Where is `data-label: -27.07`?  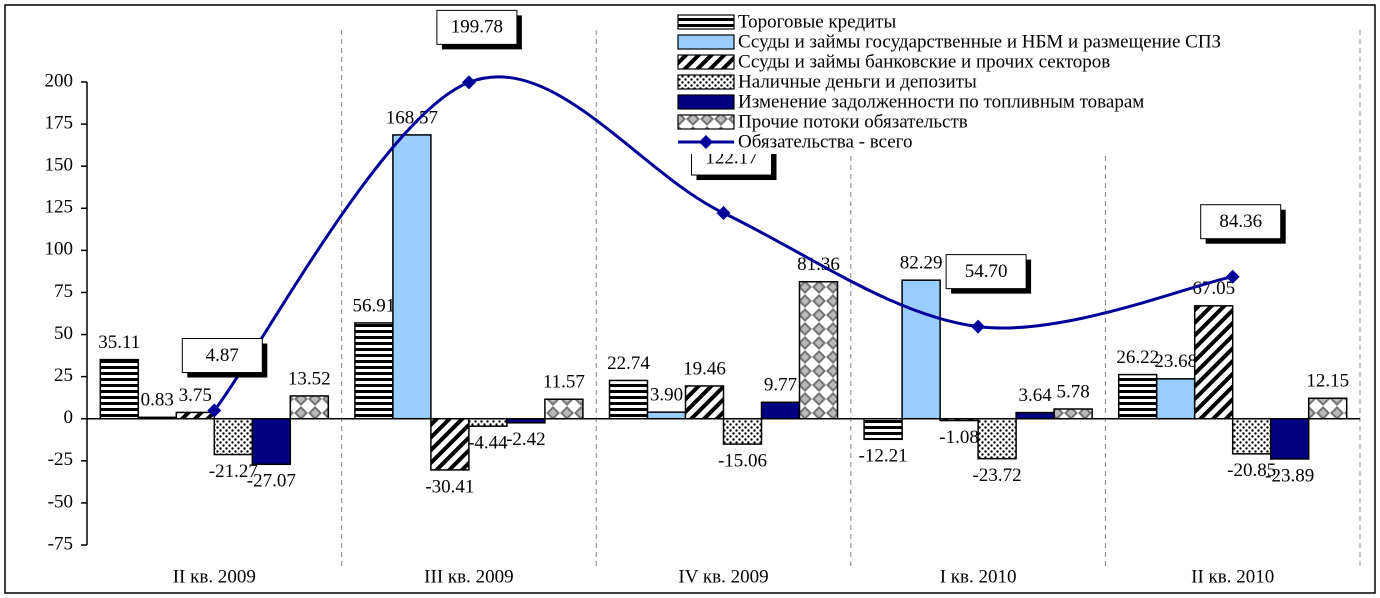
data-label: -27.07 is located at coordinates (271, 481).